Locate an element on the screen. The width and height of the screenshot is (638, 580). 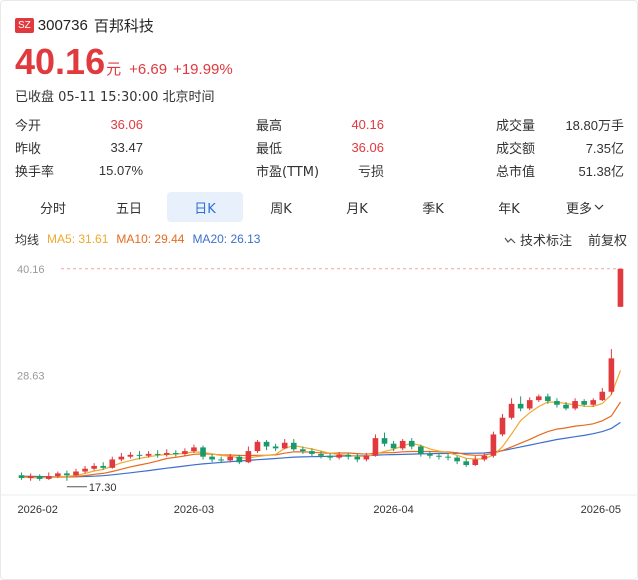
stat-label: 成交量 is located at coordinates (516, 126).